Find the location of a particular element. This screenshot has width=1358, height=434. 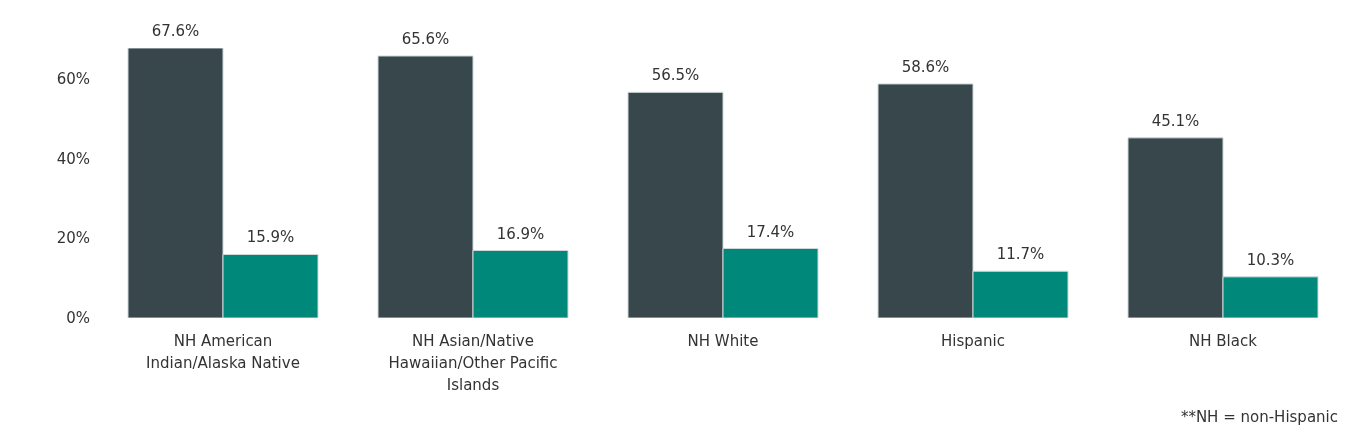

x-tick-label: NH American Indian/Alaska Native is located at coordinates (223, 352).